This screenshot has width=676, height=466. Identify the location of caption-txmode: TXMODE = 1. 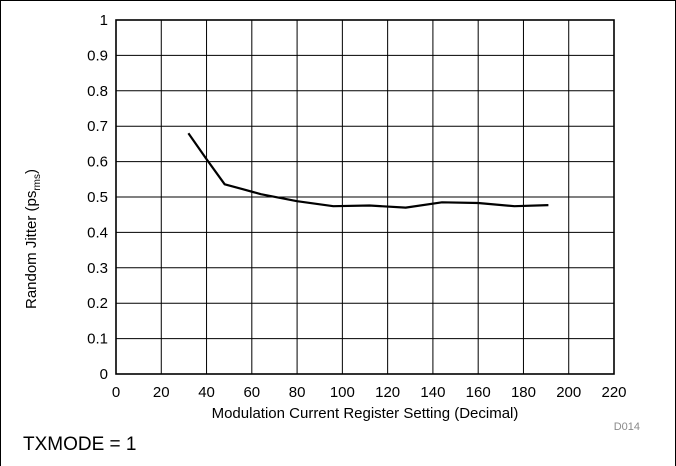
(80, 444).